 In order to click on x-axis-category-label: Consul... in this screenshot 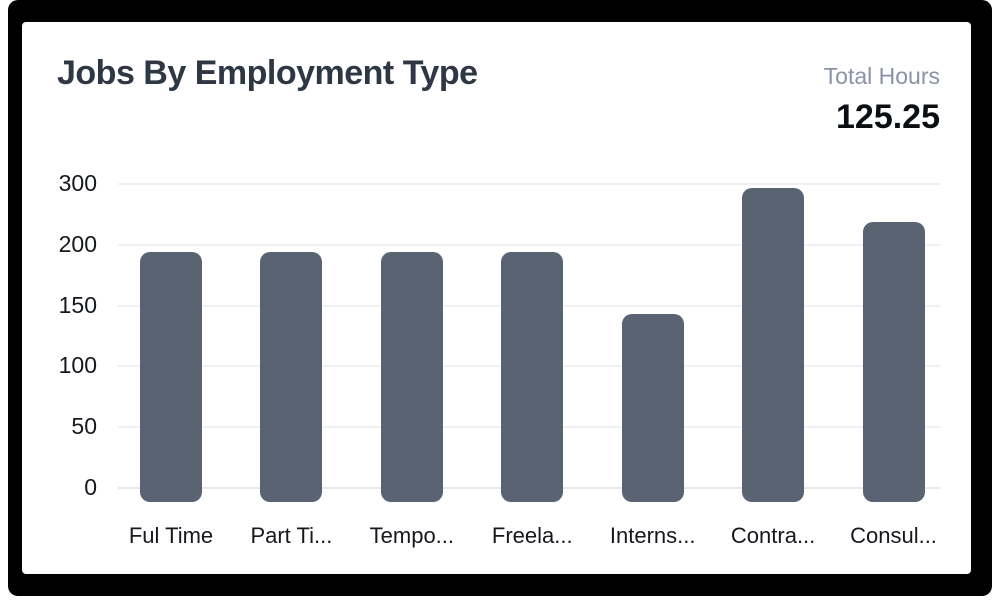, I will do `click(893, 535)`.